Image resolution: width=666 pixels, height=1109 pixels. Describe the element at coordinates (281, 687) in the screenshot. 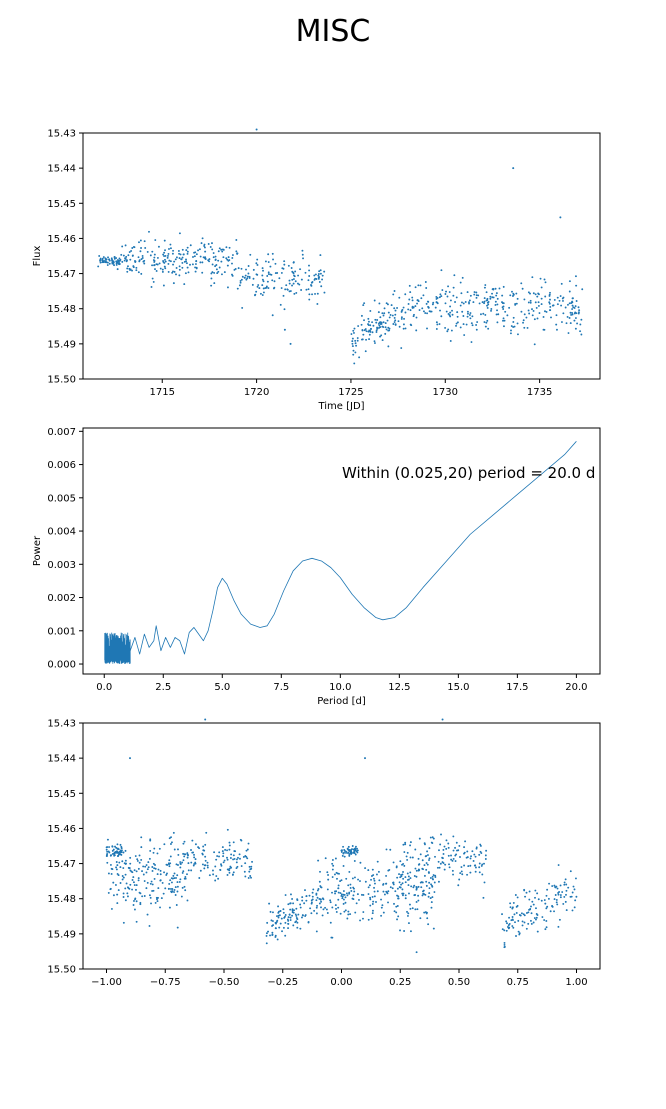

I see `x-tick-label: 7.5` at that location.